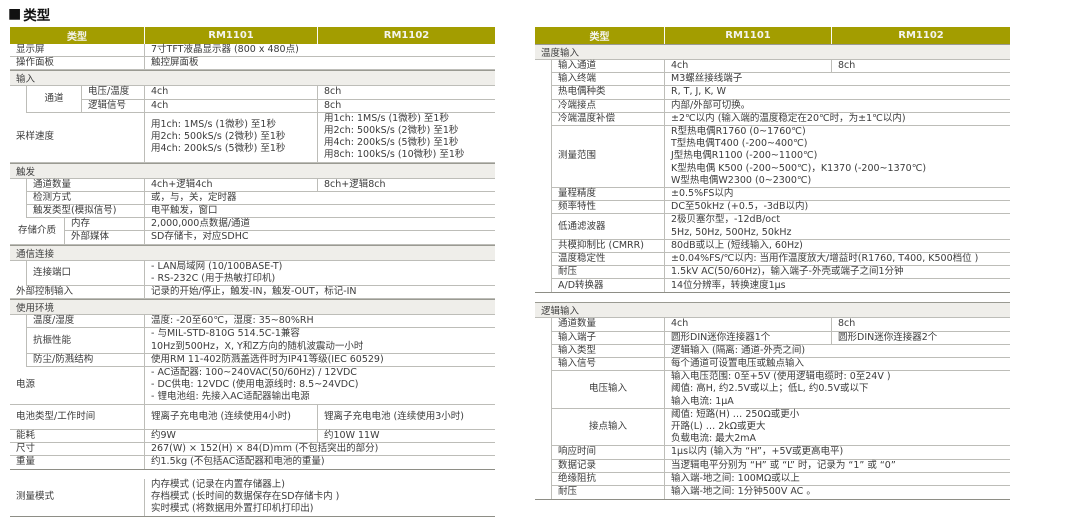  I want to click on value-line: DC至50kHz (+0.5，-3dB以内), so click(740, 207).